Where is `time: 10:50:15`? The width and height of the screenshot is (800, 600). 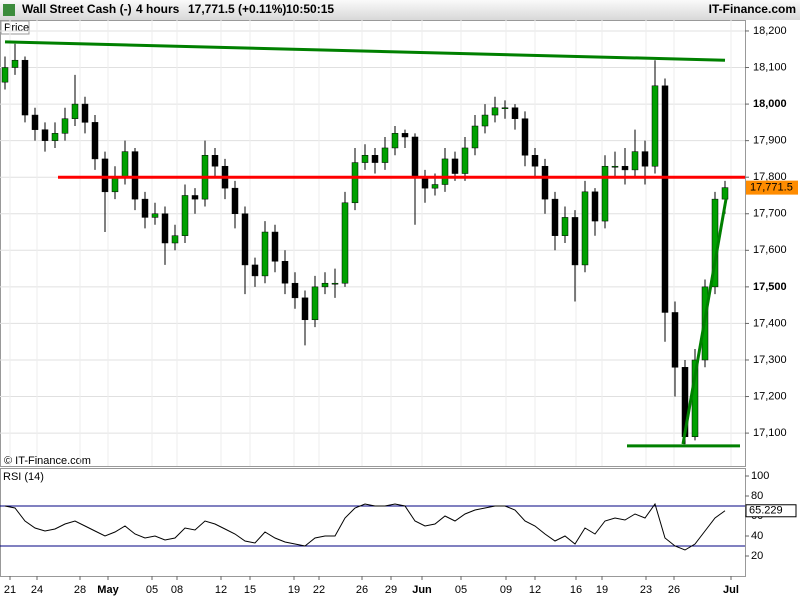 time: 10:50:15 is located at coordinates (310, 9).